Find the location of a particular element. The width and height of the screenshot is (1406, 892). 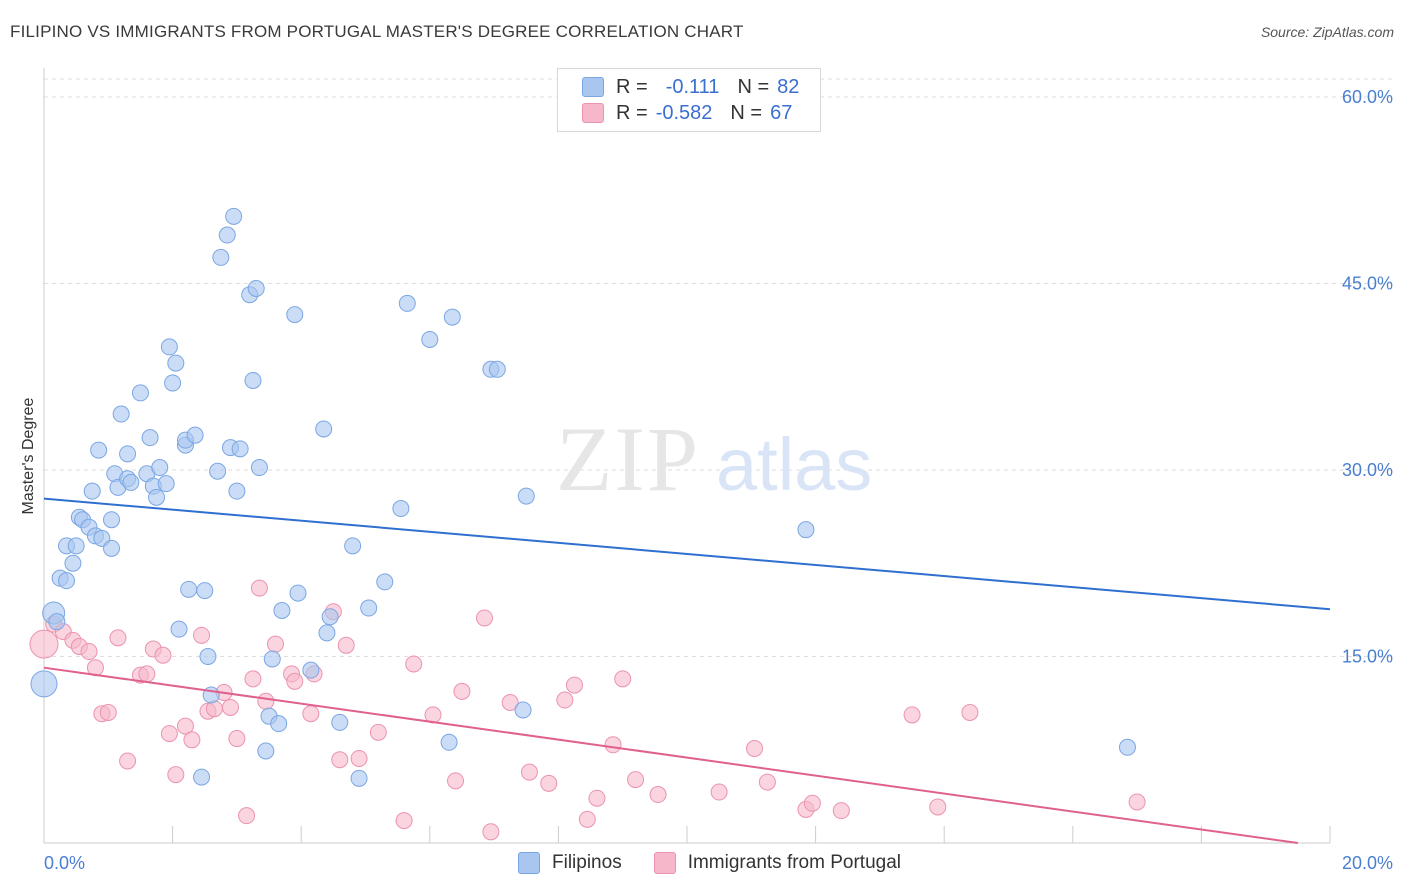

series-legend: Filipinos Immigrants from Portugal is located at coordinates (725, 863).